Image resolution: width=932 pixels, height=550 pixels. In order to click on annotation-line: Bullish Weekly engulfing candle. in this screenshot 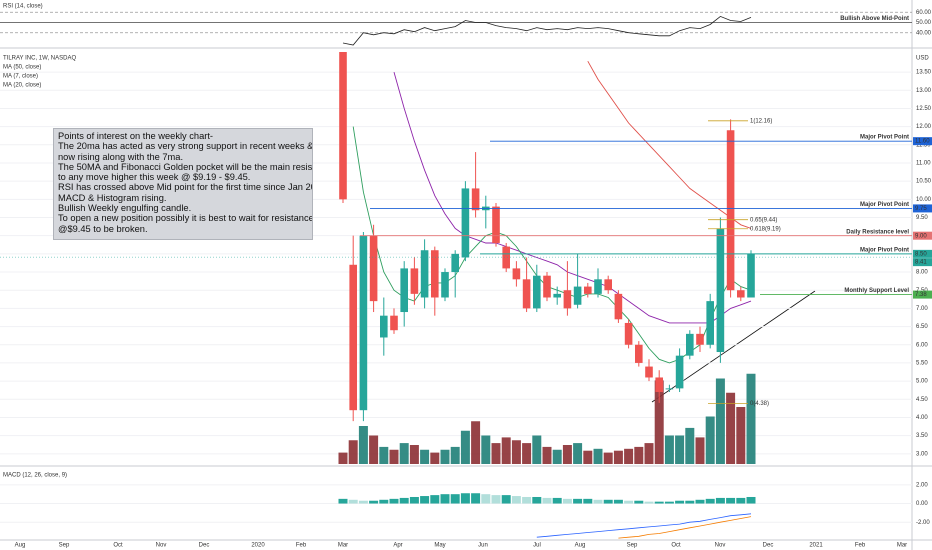, I will do `click(125, 208)`.